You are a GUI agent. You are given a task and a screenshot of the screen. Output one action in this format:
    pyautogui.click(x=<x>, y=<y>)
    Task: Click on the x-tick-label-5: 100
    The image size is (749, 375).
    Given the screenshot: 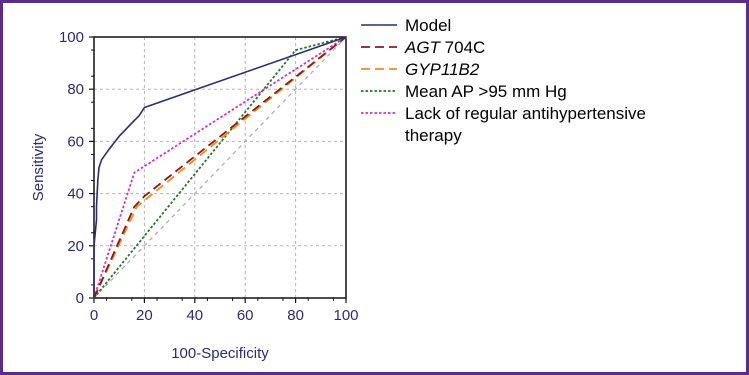 What is the action you would take?
    pyautogui.click(x=345, y=315)
    